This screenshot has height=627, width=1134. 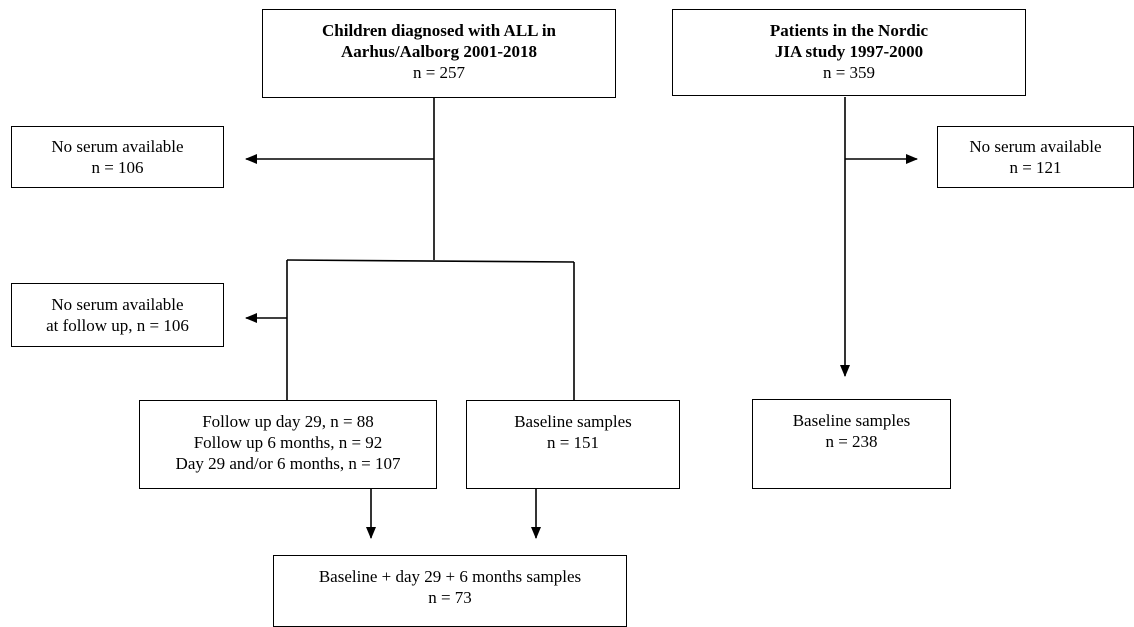 I want to click on followup-6months: Follow up 6 months, n = 92, so click(x=288, y=442).